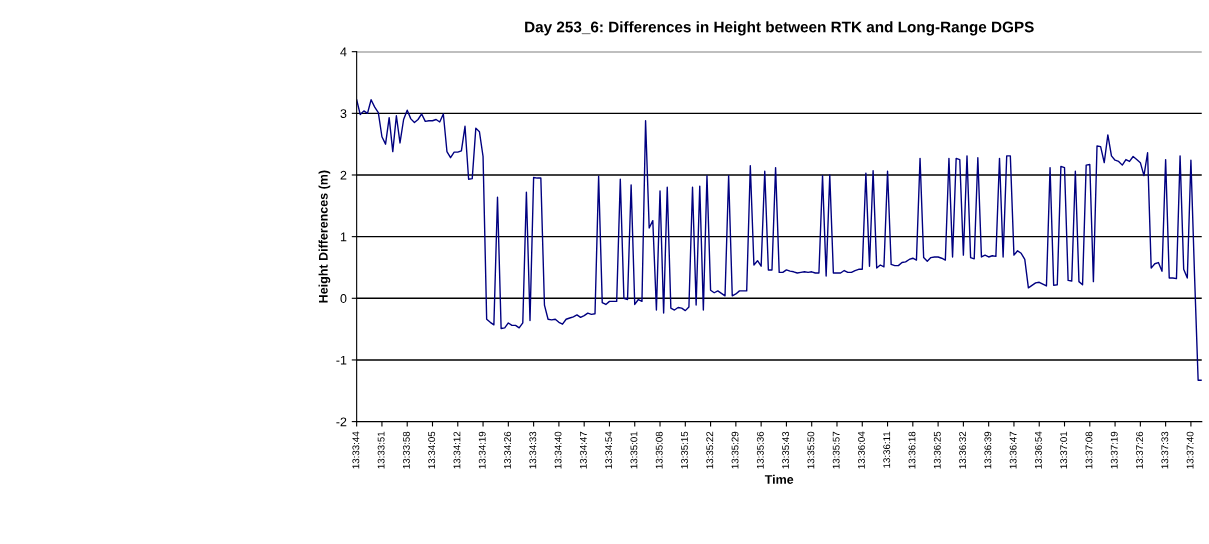  I want to click on y-tick-label: -2, so click(341, 422).